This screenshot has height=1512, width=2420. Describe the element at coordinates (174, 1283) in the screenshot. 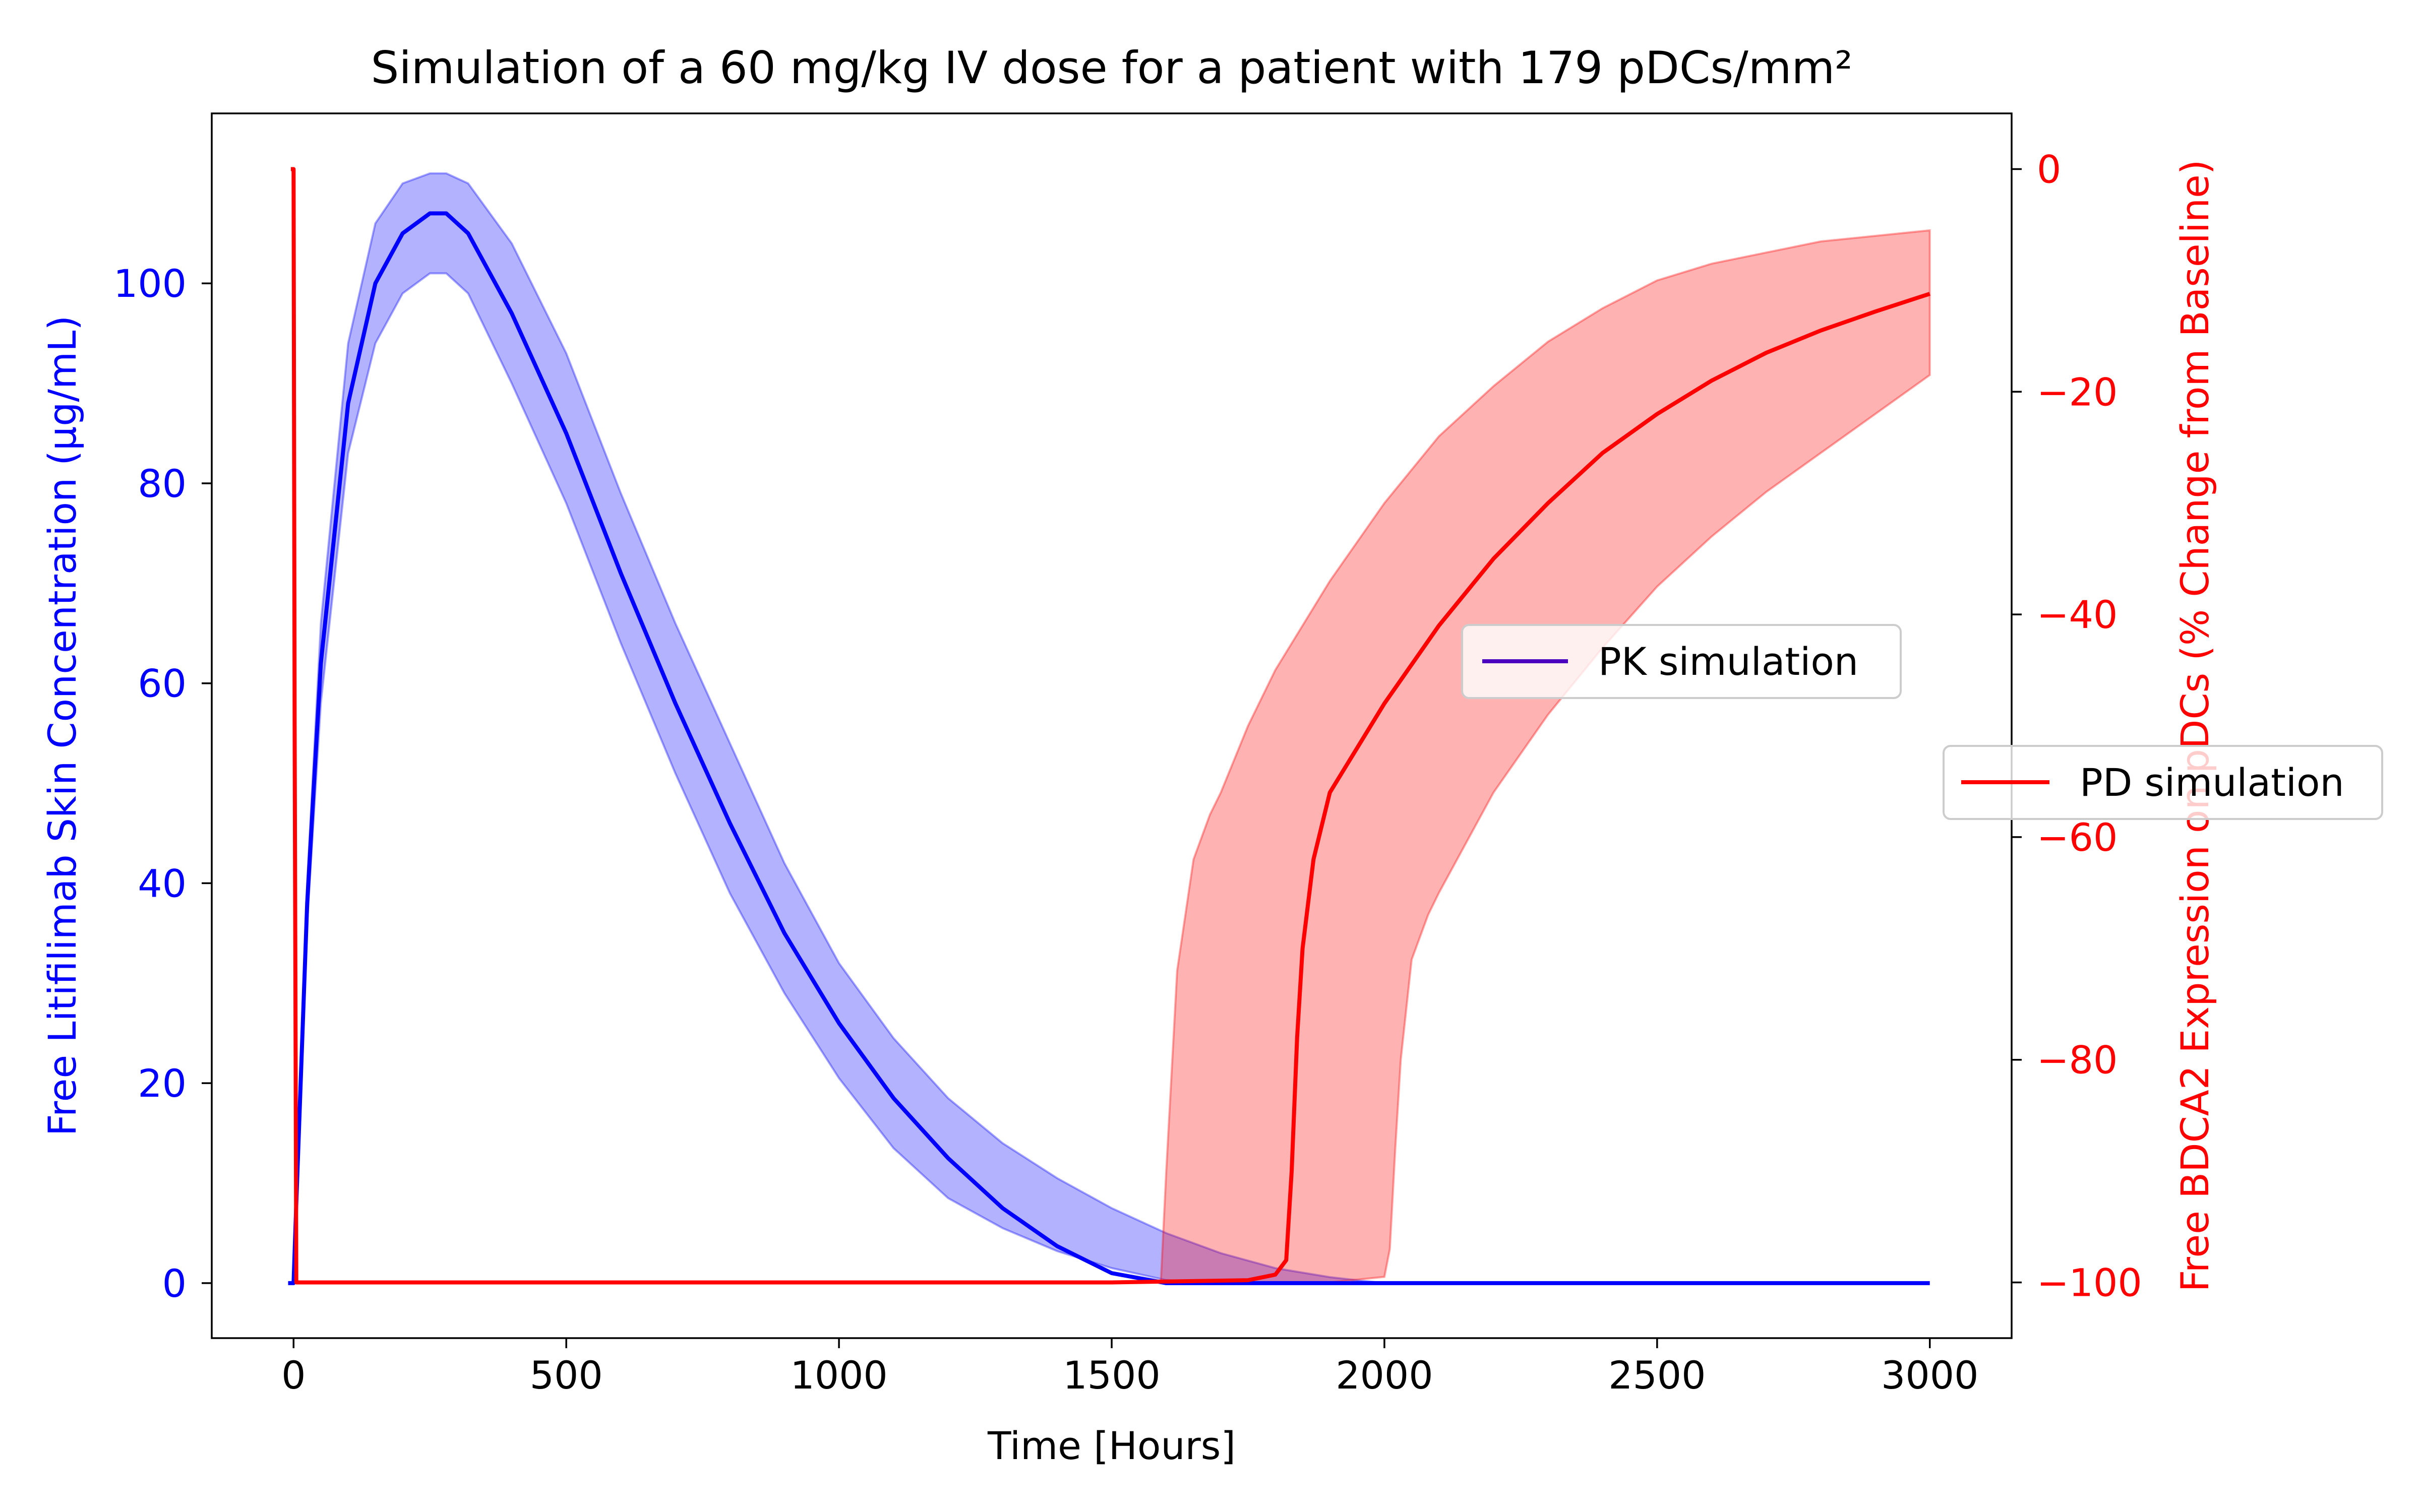

I see `y-left-tick-label: 0` at that location.